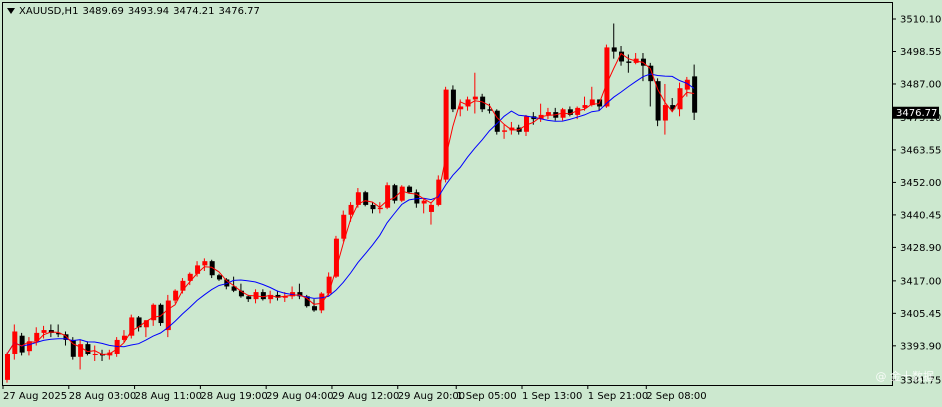  What do you see at coordinates (920, 248) in the screenshot?
I see `y-tick-label: 3428.90` at bounding box center [920, 248].